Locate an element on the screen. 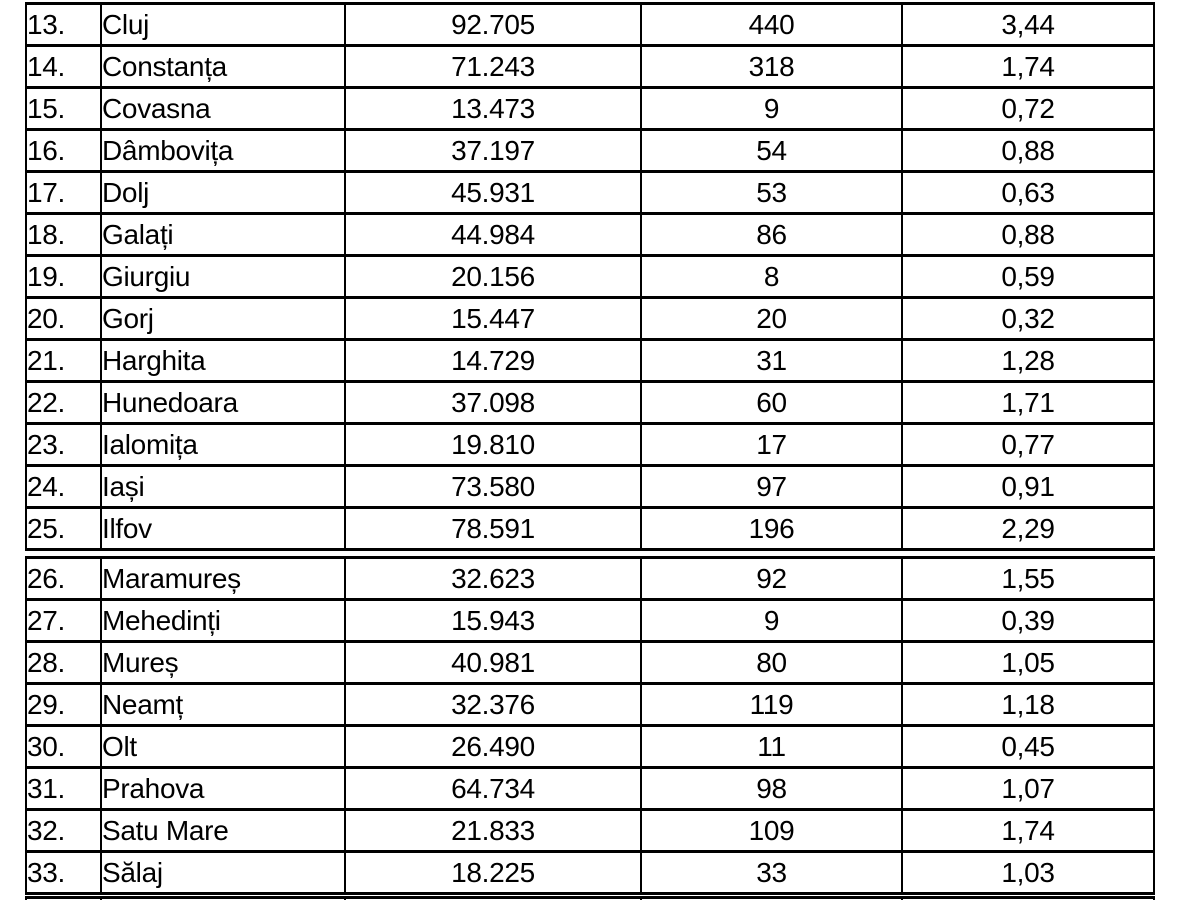 The height and width of the screenshot is (900, 1200). cell-value-rate: 0,59 is located at coordinates (1028, 276).